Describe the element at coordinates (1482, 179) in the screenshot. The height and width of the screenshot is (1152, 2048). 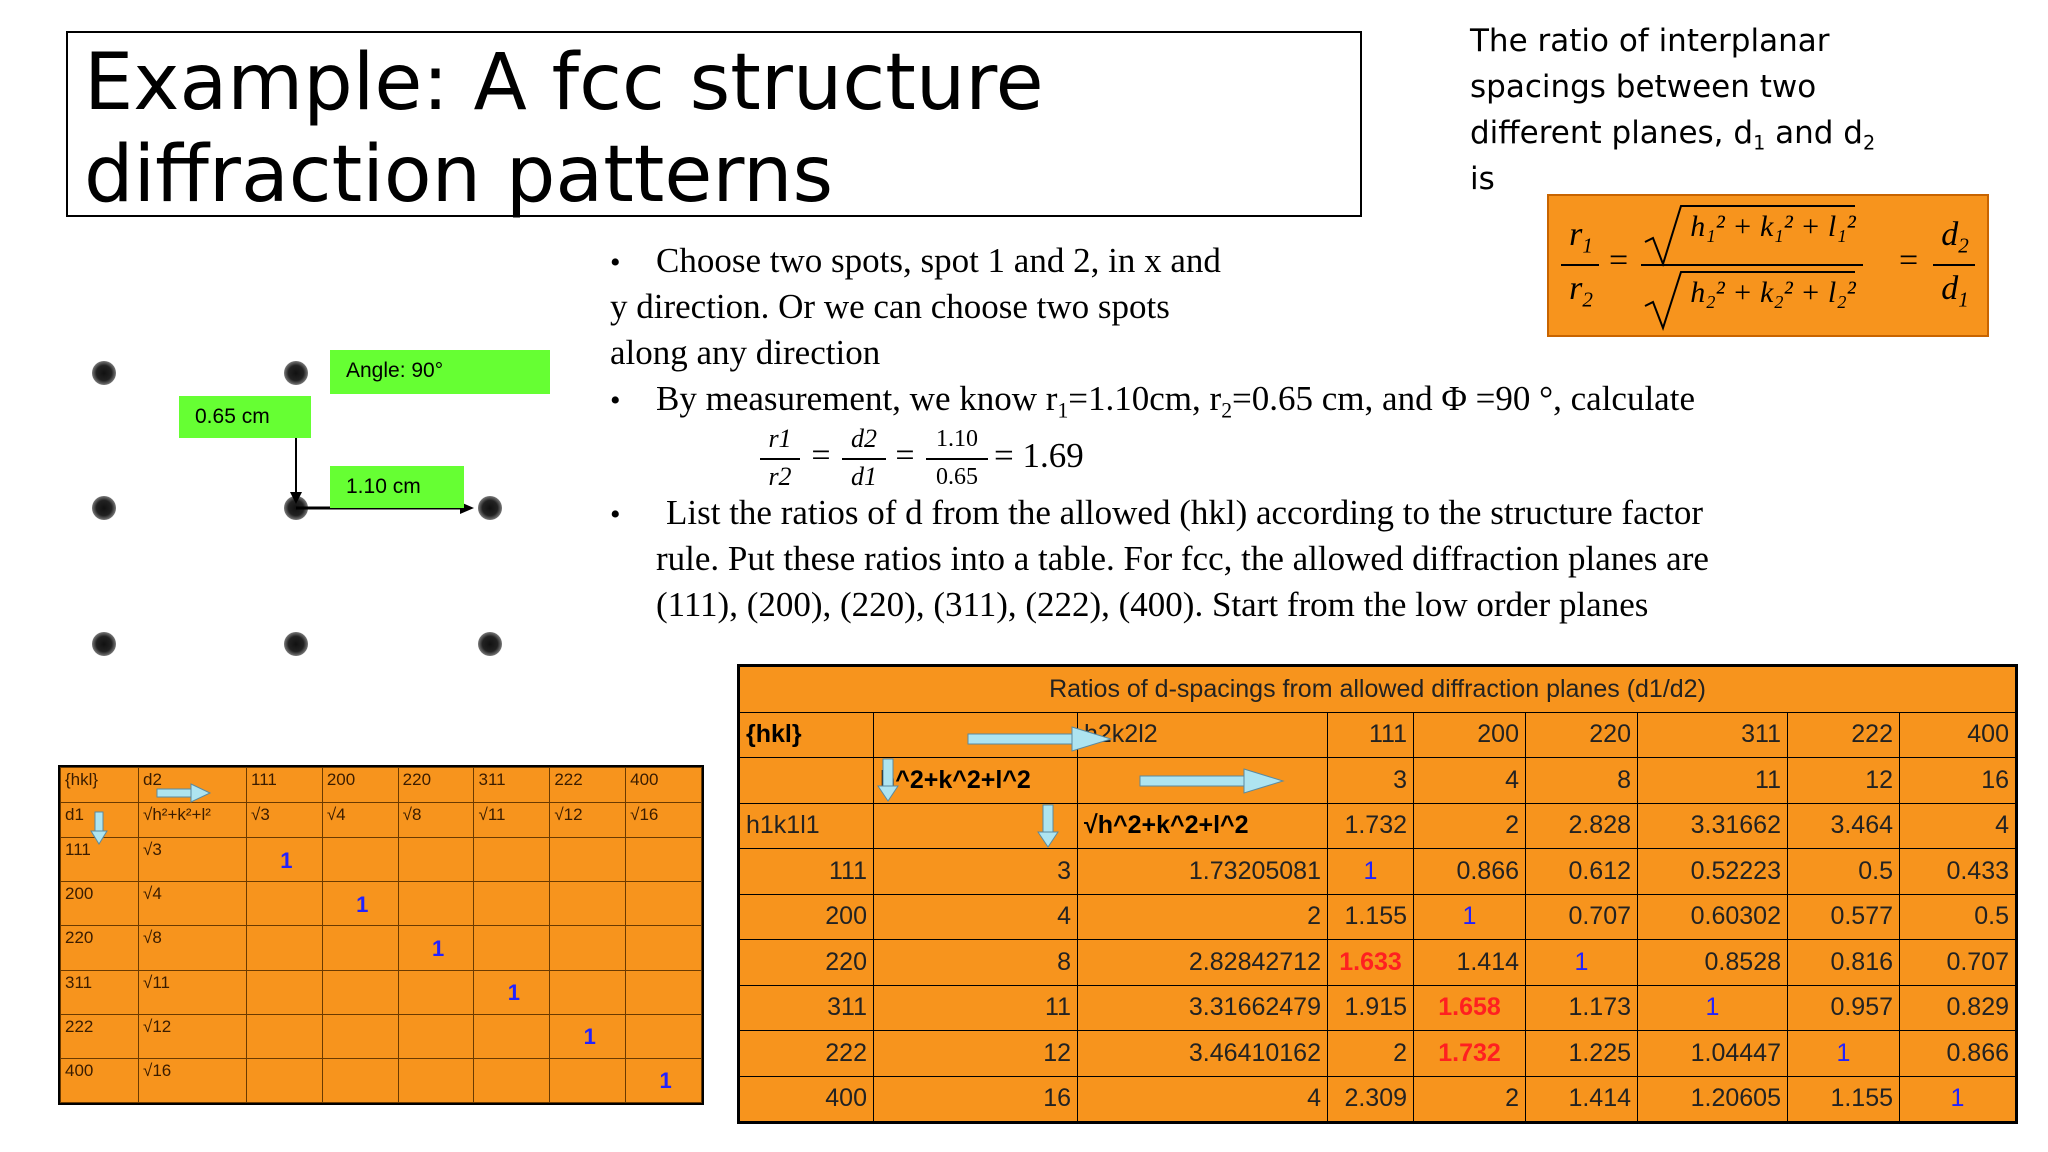
I see `ratio-note-line4: is` at that location.